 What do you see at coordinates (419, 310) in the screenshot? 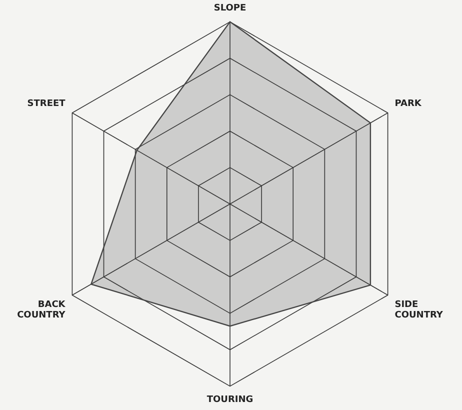
I see `spoke-label: SIDE COUNTRY` at bounding box center [419, 310].